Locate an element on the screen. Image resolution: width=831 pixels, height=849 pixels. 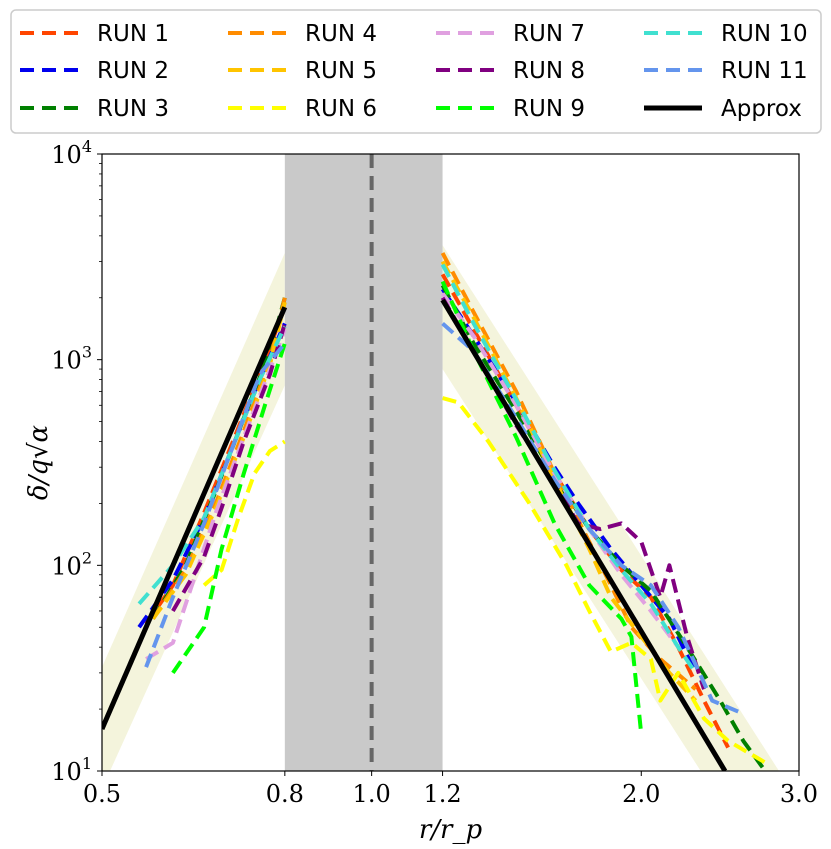
series-run-8-inner is located at coordinates (229, 467).